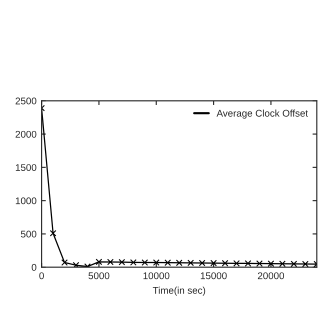  Describe the element at coordinates (156, 276) in the screenshot. I see `x-tick-label: 10000` at that location.